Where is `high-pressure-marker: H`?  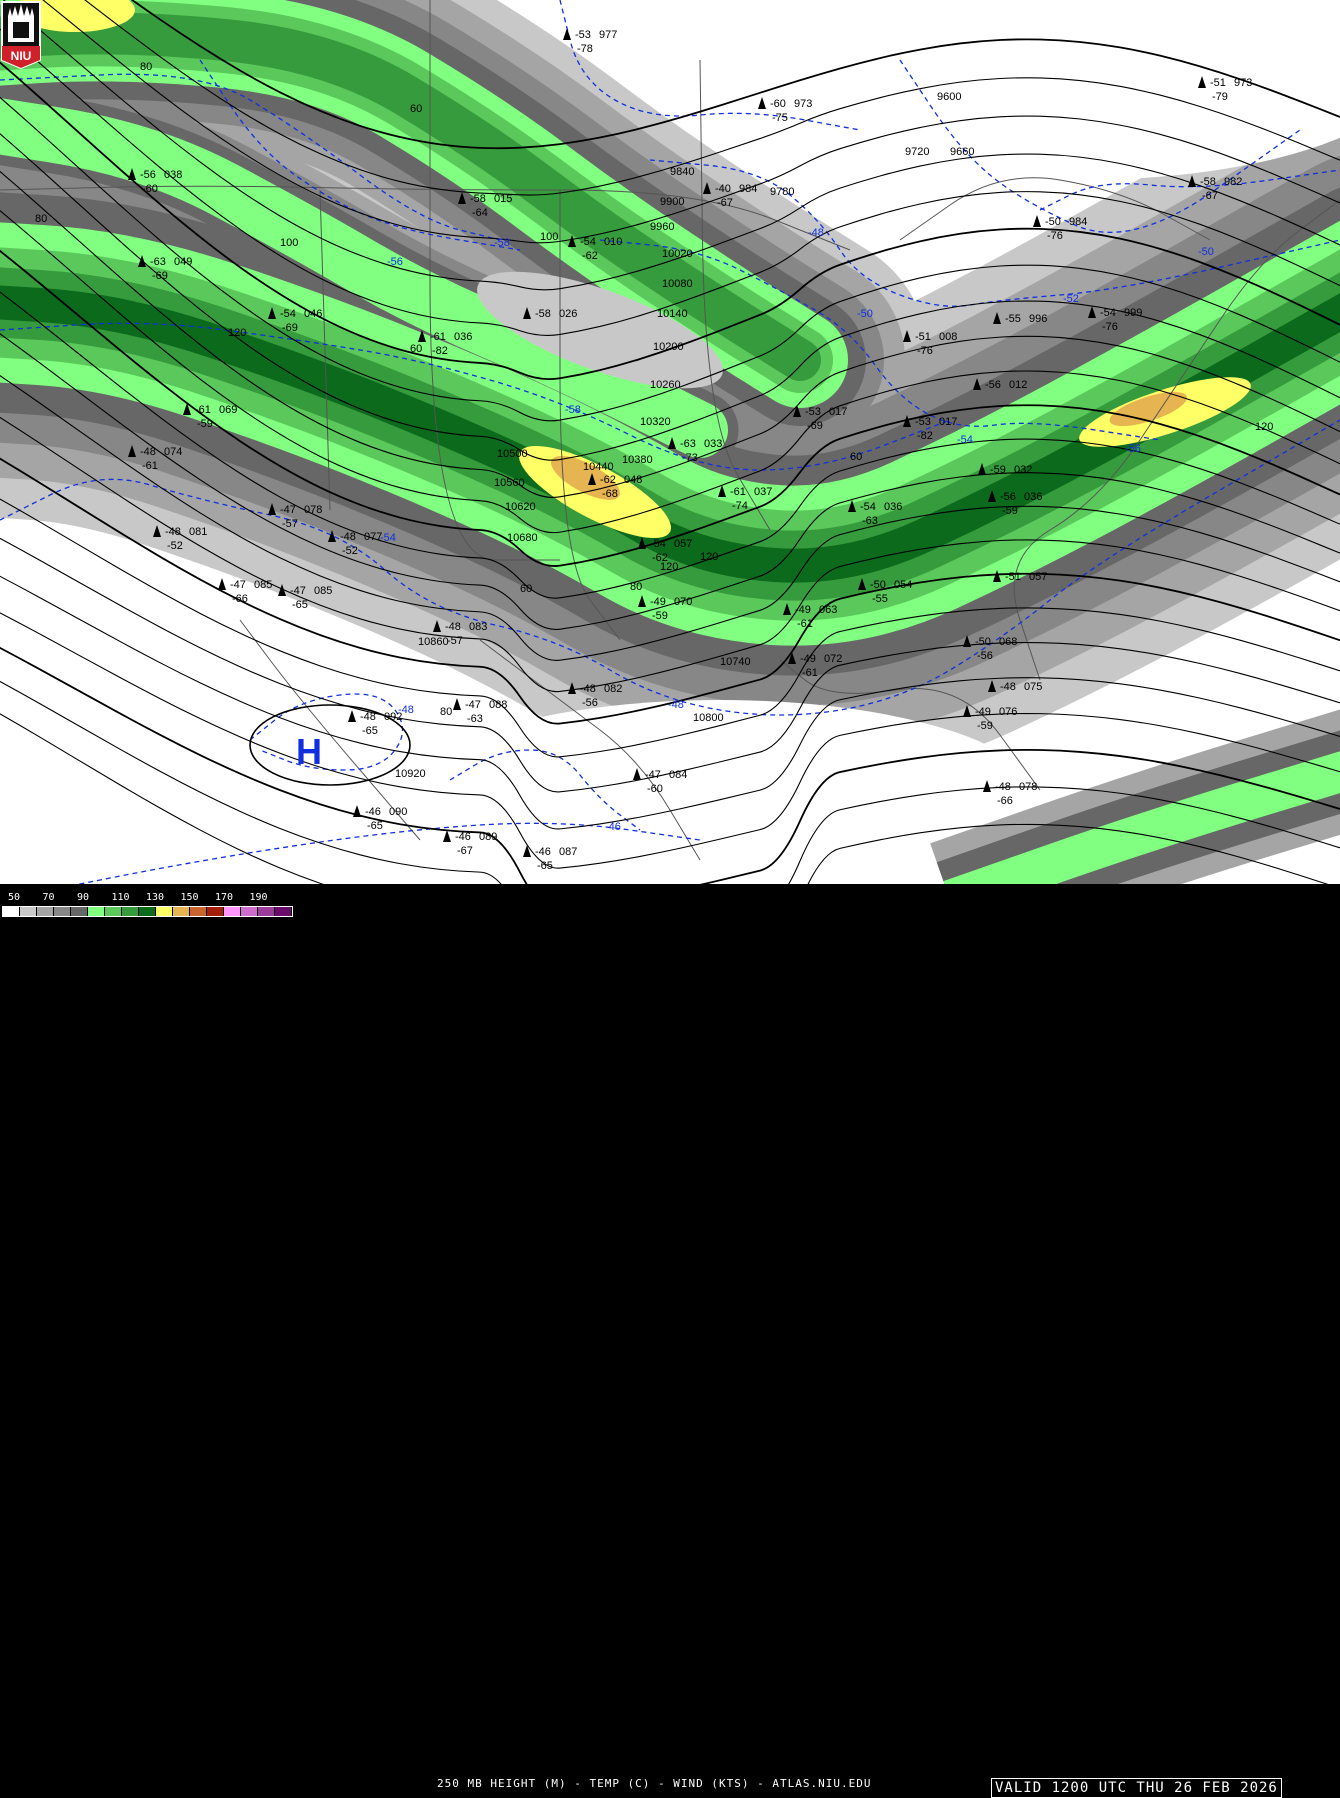
high-pressure-marker: H is located at coordinates (309, 751).